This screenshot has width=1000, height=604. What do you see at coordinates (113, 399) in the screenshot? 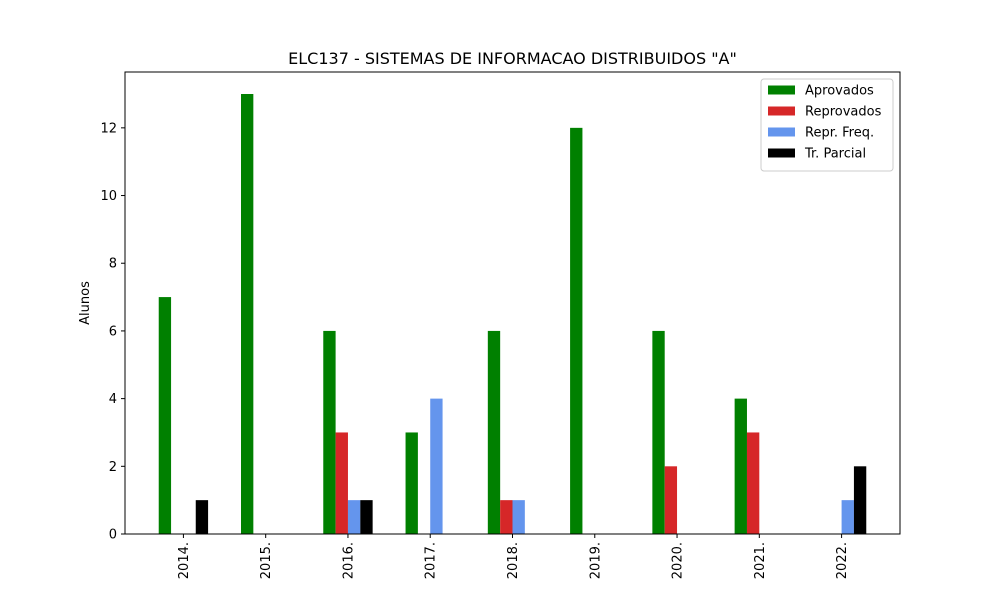
I see `y-tick-label: 4` at bounding box center [113, 399].